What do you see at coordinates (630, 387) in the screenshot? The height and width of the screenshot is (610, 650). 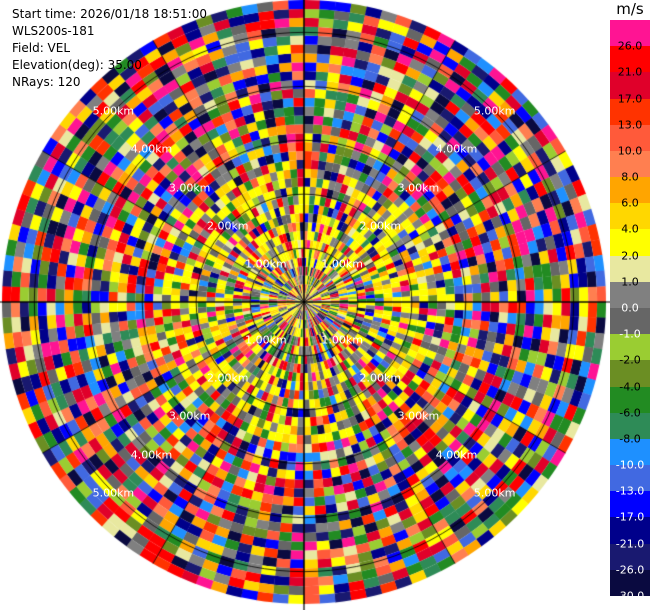 I see `colorbar-tick-label: -4.0` at bounding box center [630, 387].